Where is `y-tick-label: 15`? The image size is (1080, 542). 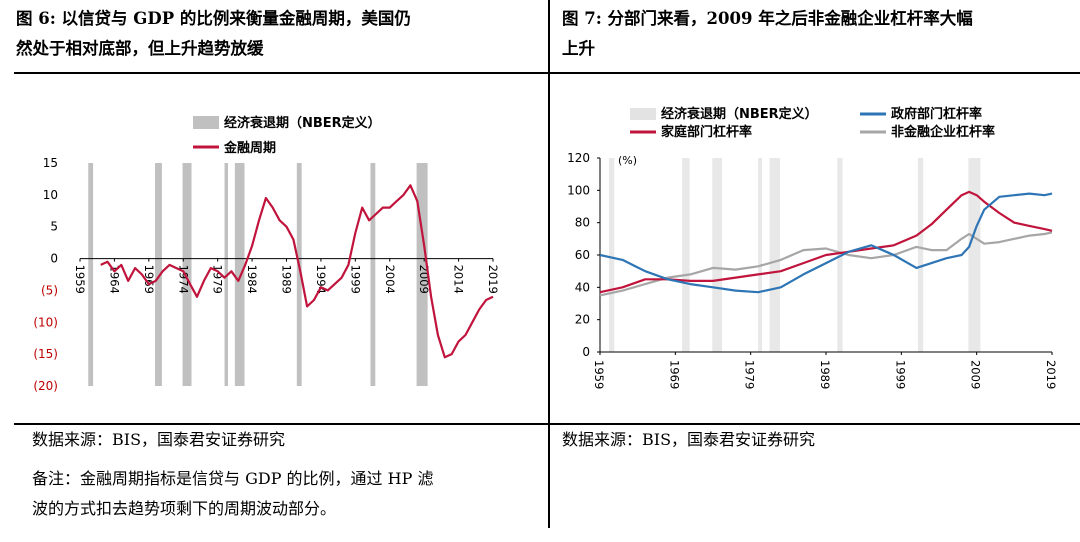 y-tick-label: 15 is located at coordinates (50, 163).